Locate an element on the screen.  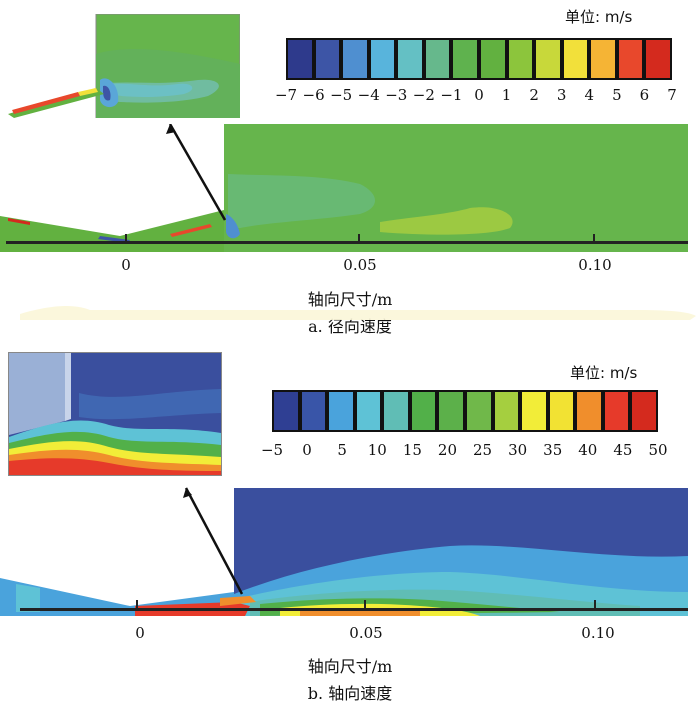
panel-a-colorbar-tick-label: 0 is located at coordinates (479, 95).